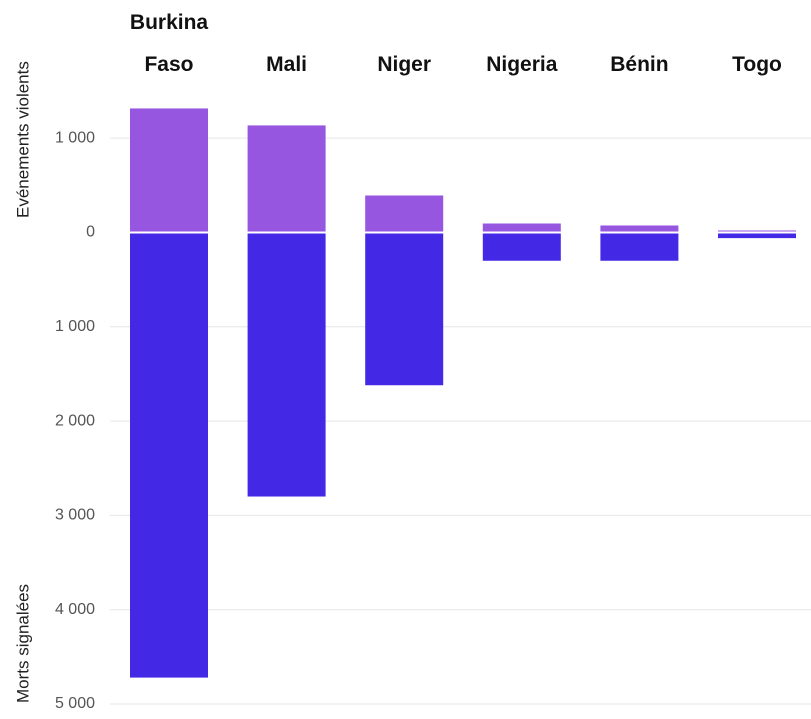  Describe the element at coordinates (90, 232) in the screenshot. I see `y-tick-label: 0` at that location.